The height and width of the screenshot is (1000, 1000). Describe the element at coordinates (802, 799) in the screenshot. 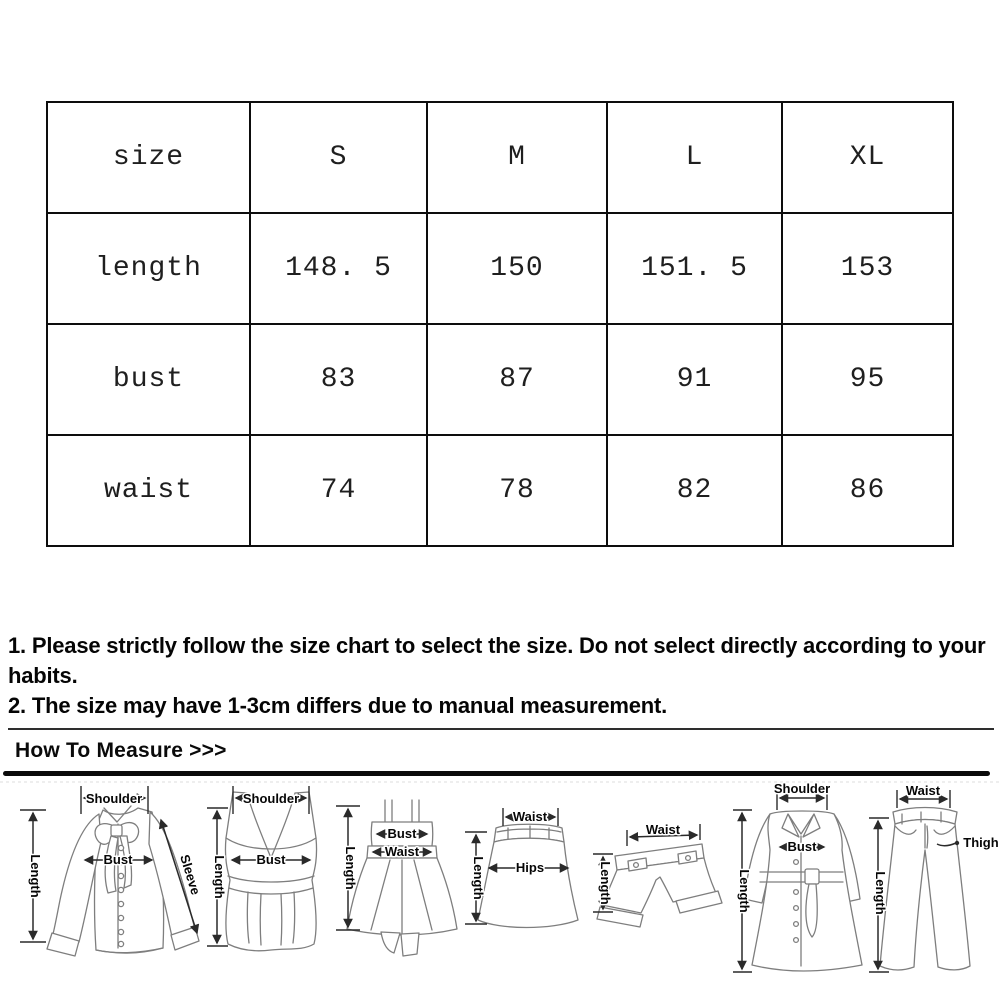

I see `coat-shoulder-ticks` at that location.